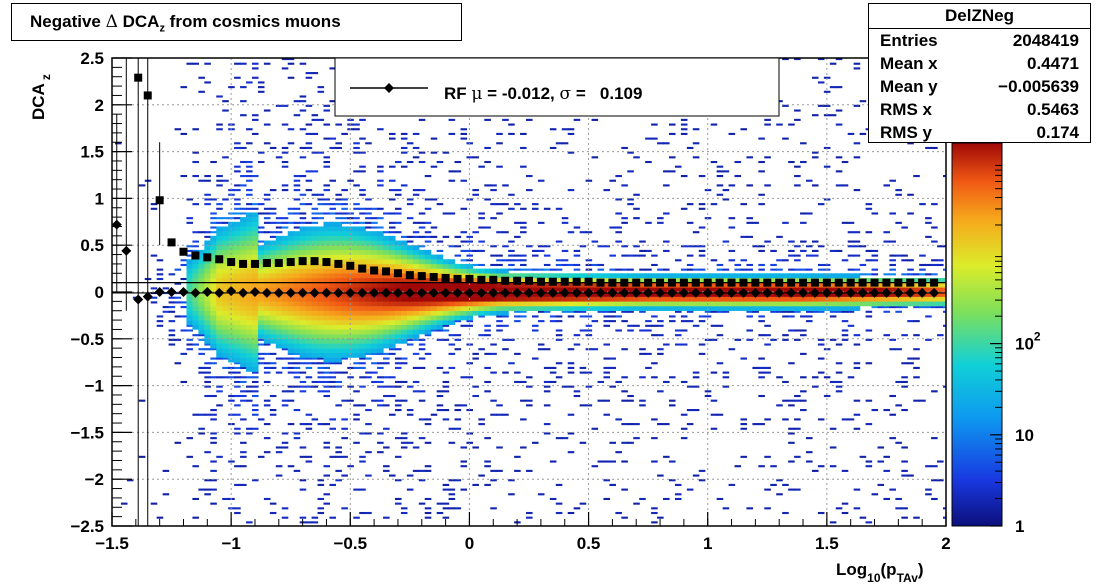 The height and width of the screenshot is (585, 1114). I want to click on chart-title: Negative Δ DCAz from cosmics muons, so click(185, 23).